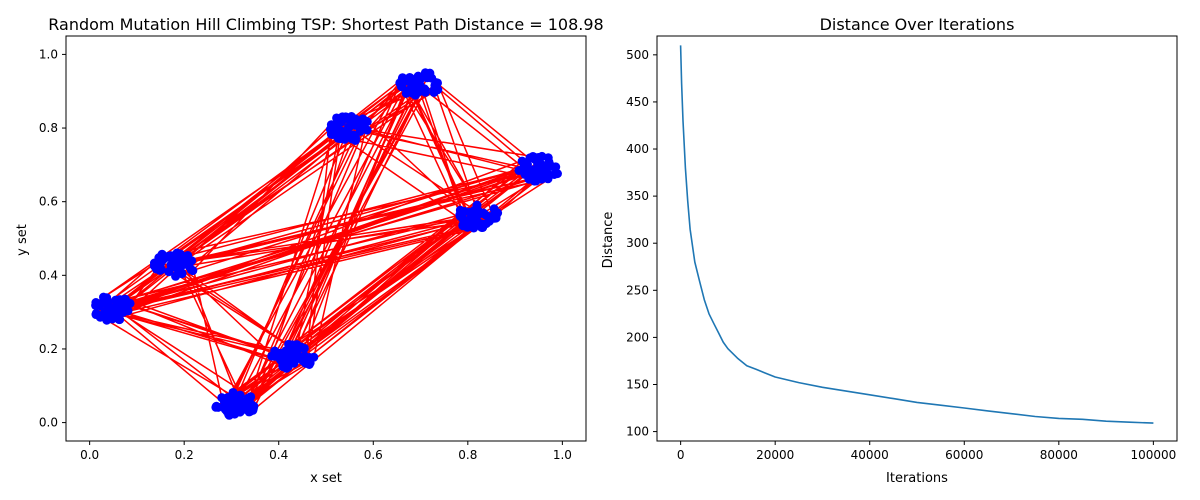  Describe the element at coordinates (870, 455) in the screenshot. I see `distance-x-tick-label: 40000` at that location.